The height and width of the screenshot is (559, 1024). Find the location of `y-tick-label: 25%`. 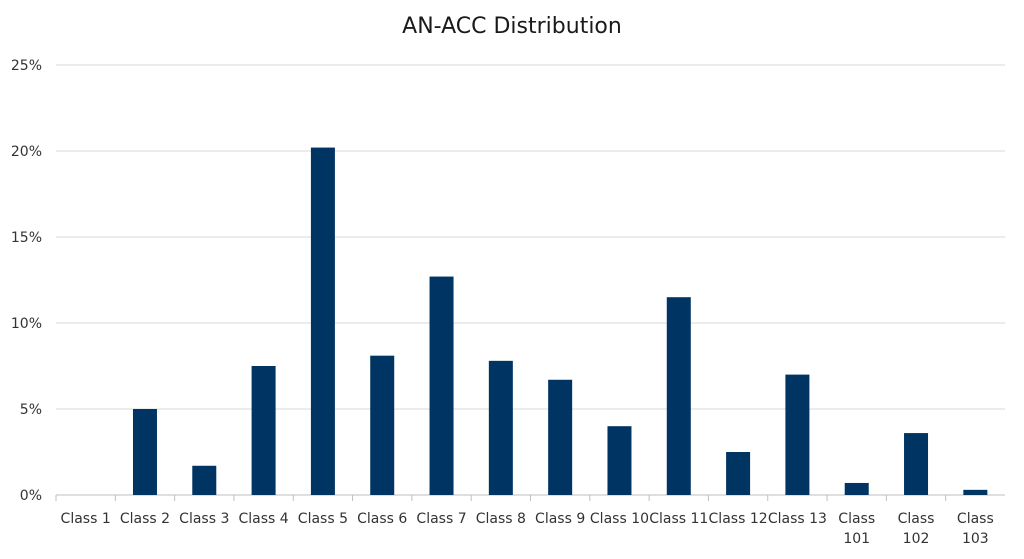

y-tick-label: 25% is located at coordinates (26, 66).